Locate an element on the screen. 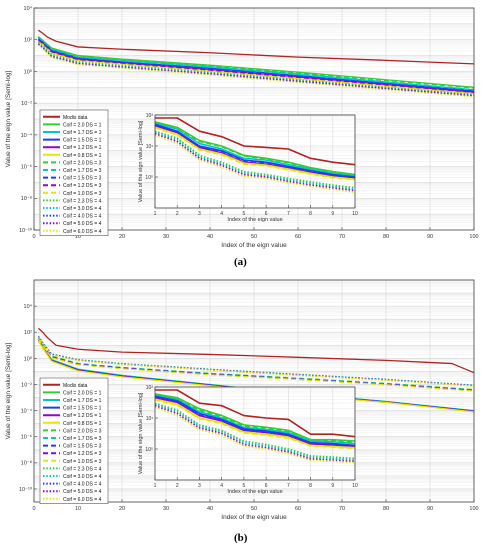 The width and height of the screenshot is (486, 555). panel-b-inset-frame is located at coordinates (255, 433).